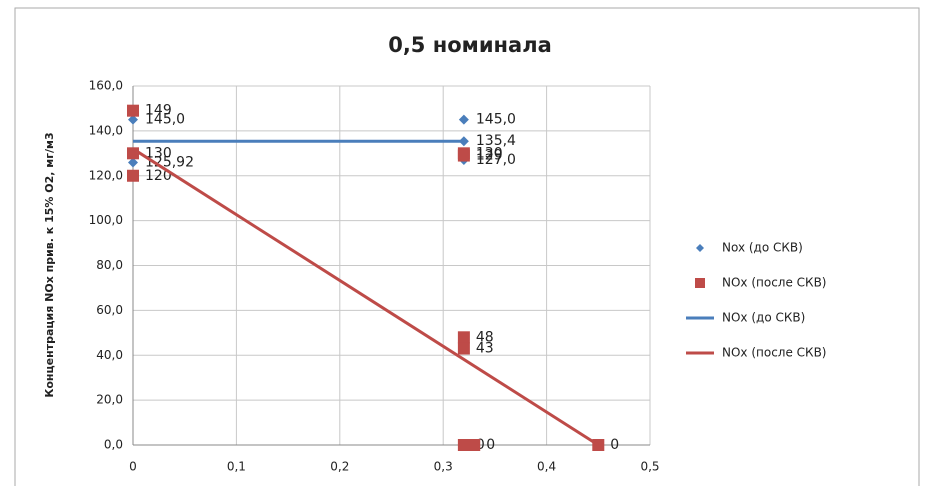 This screenshot has height=490, width=930. Describe the element at coordinates (443, 467) in the screenshot. I see `x-tick-label: 0,3` at that location.